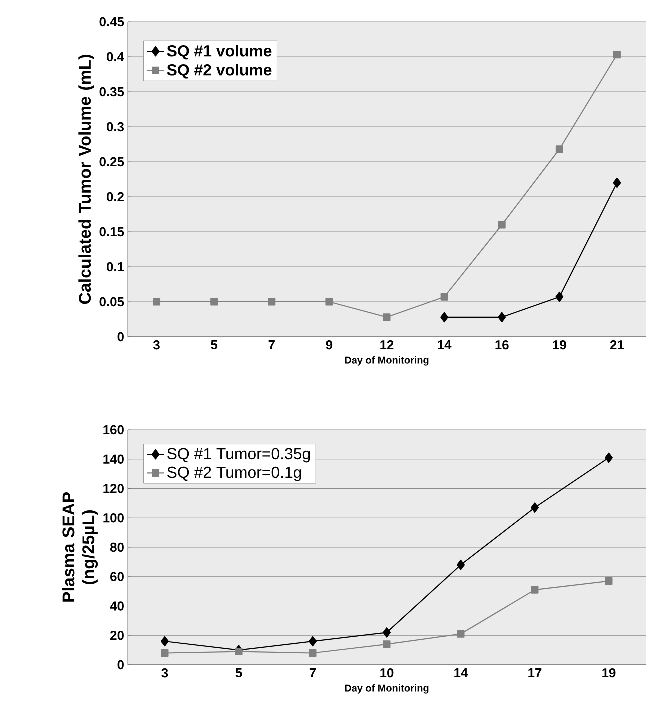 The image size is (653, 728). Describe the element at coordinates (235, 474) in the screenshot. I see `legend-label: SQ #2 Tumor=0.1g` at that location.